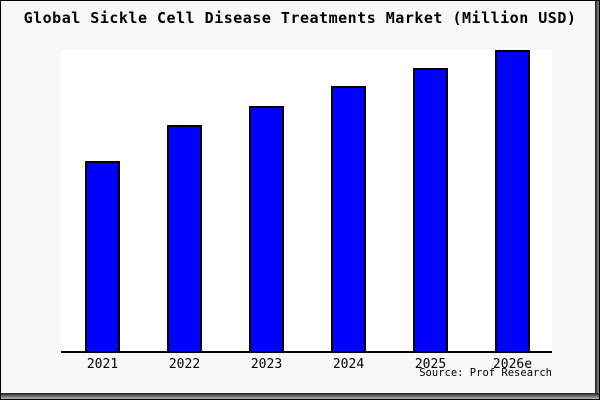 Image resolution: width=600 pixels, height=400 pixels. What do you see at coordinates (266, 364) in the screenshot?
I see `x-tick-label: 2023` at bounding box center [266, 364].